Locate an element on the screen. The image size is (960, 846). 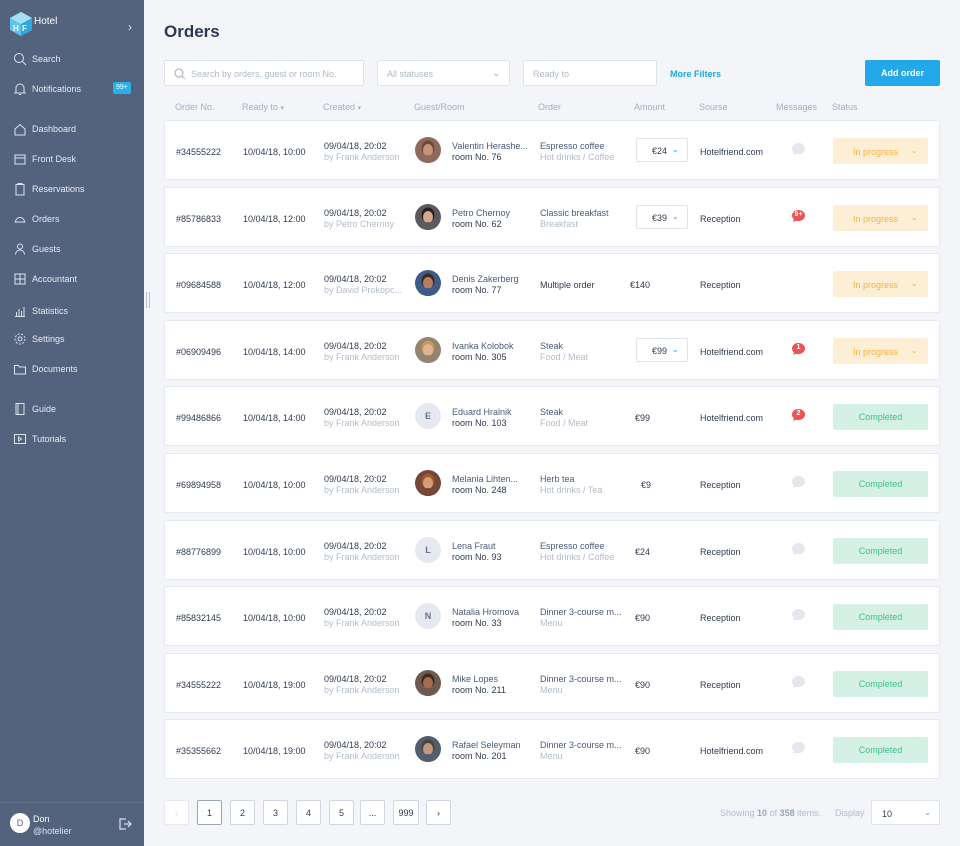
sidebar-item-front-desk: Front Desk is located at coordinates (72, 160).